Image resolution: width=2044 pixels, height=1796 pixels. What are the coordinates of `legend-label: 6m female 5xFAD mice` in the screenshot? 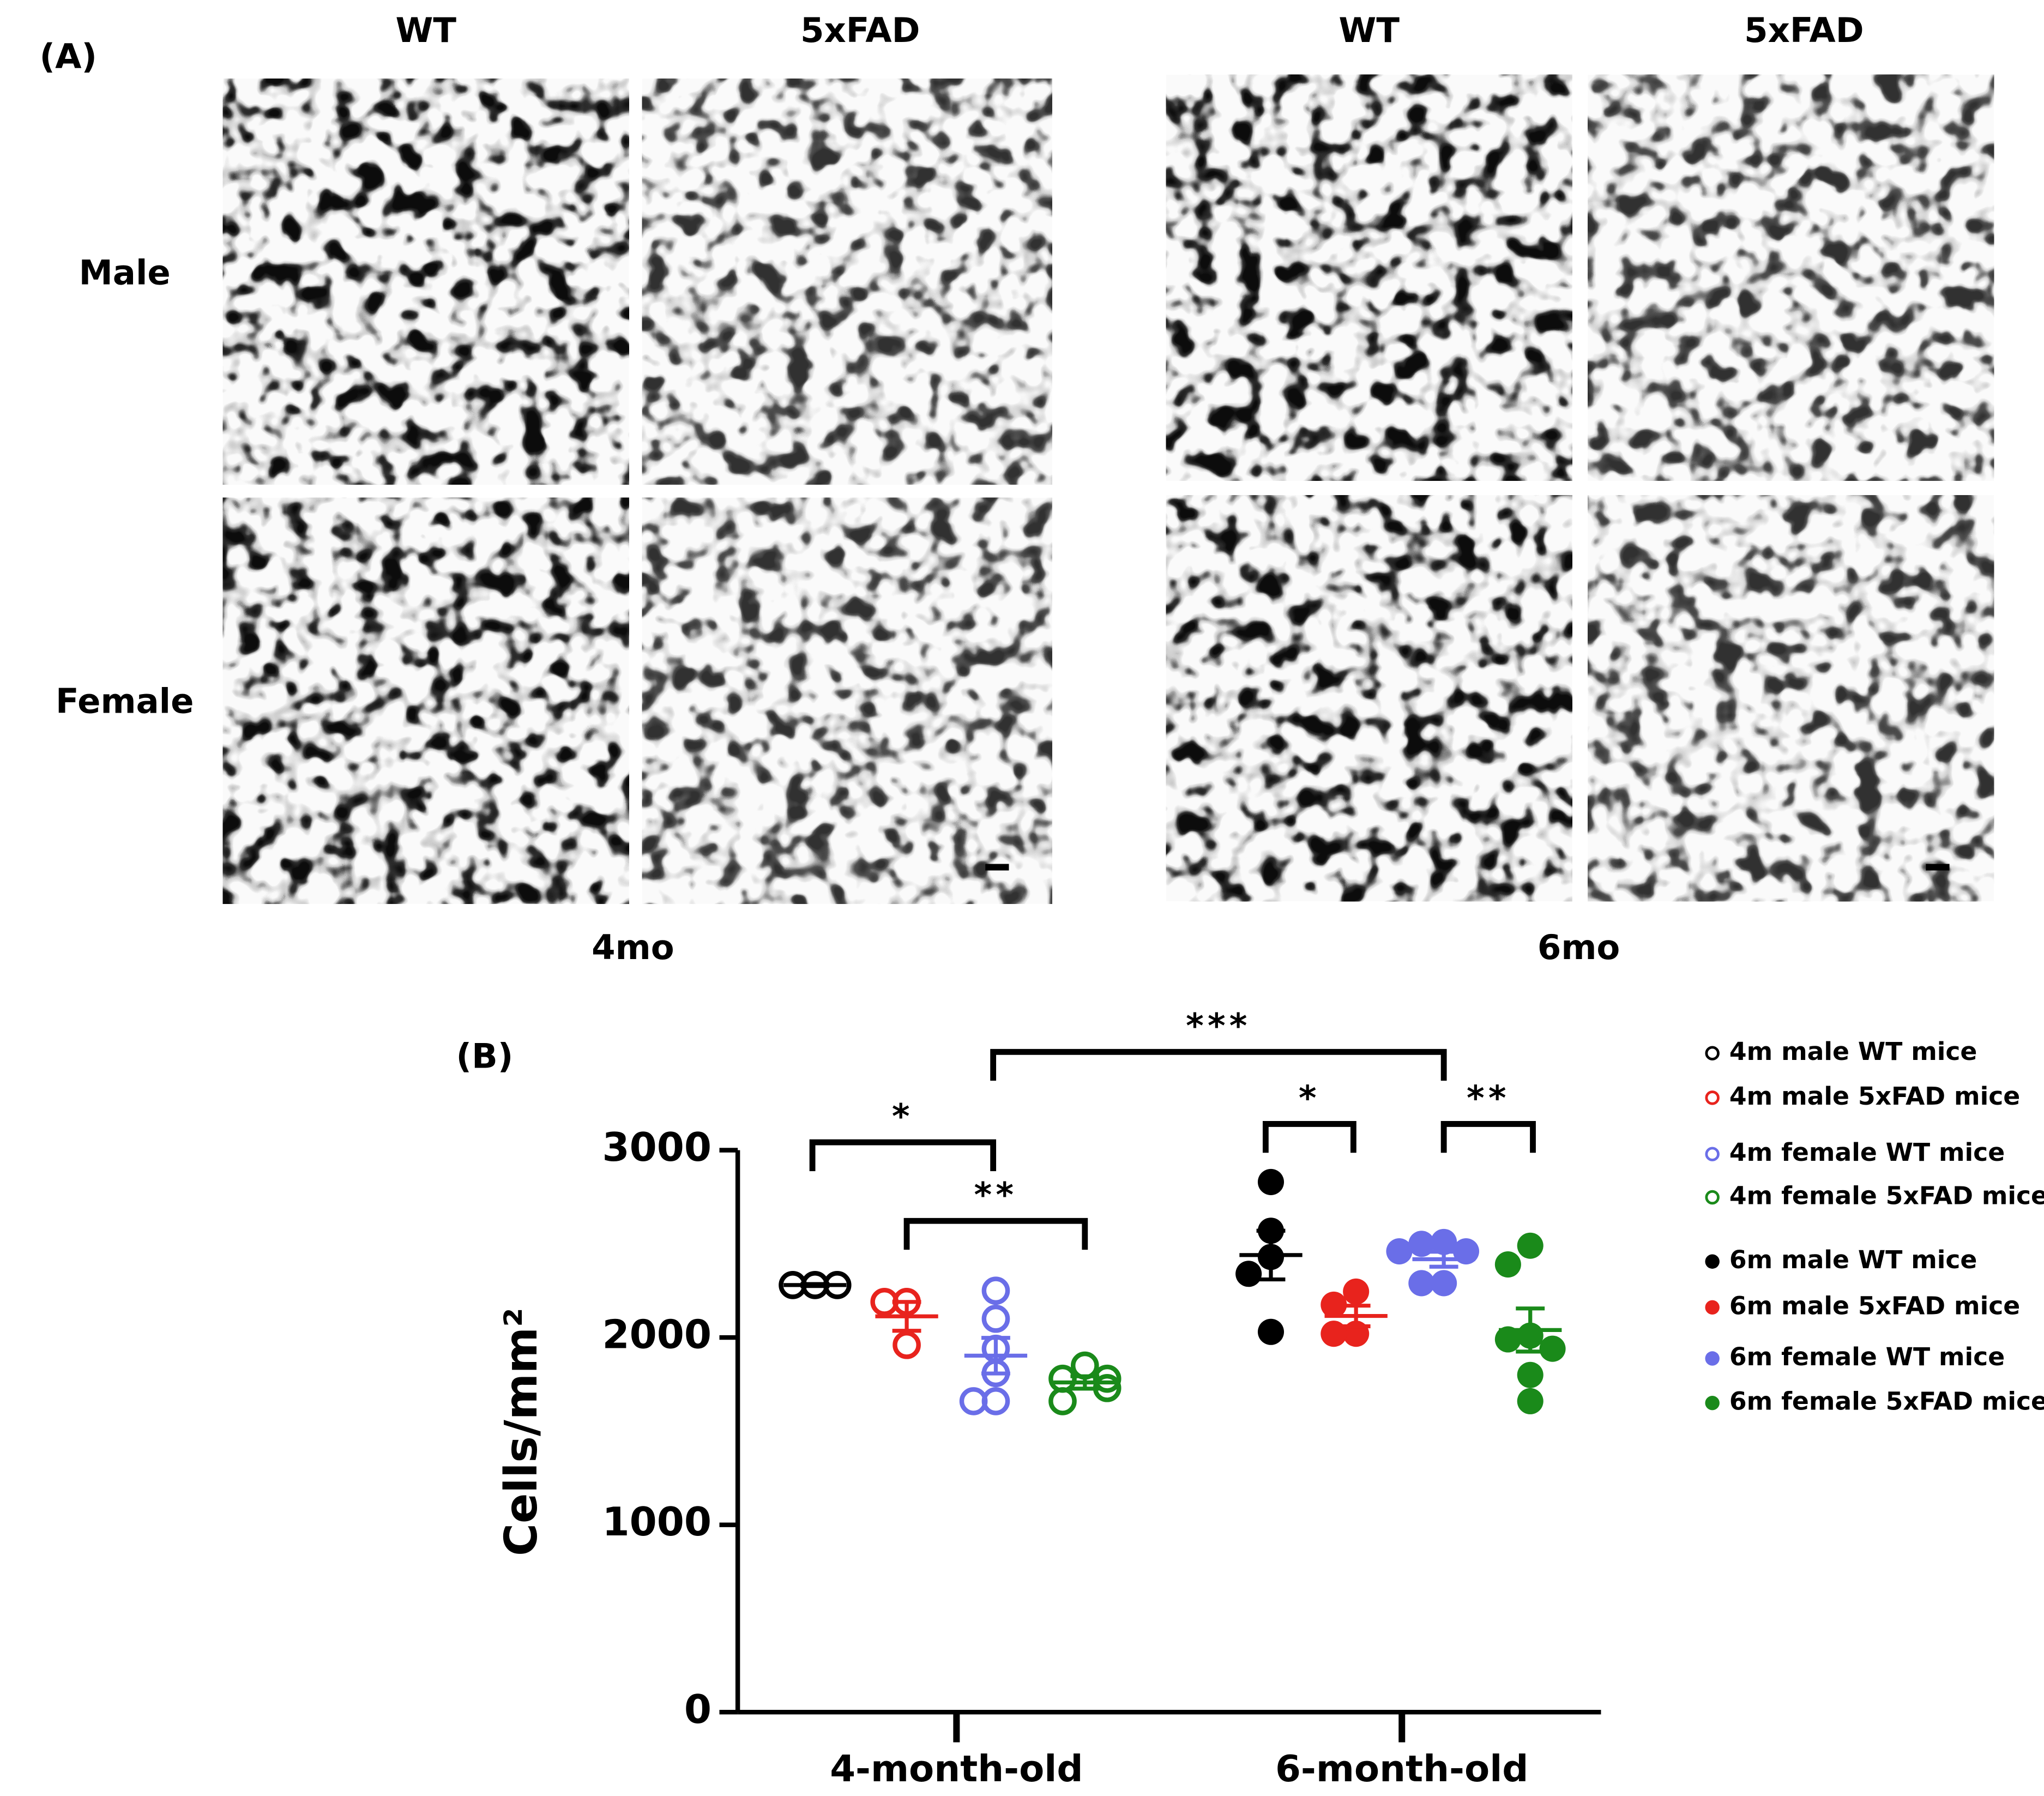 It's located at (1886, 1401).